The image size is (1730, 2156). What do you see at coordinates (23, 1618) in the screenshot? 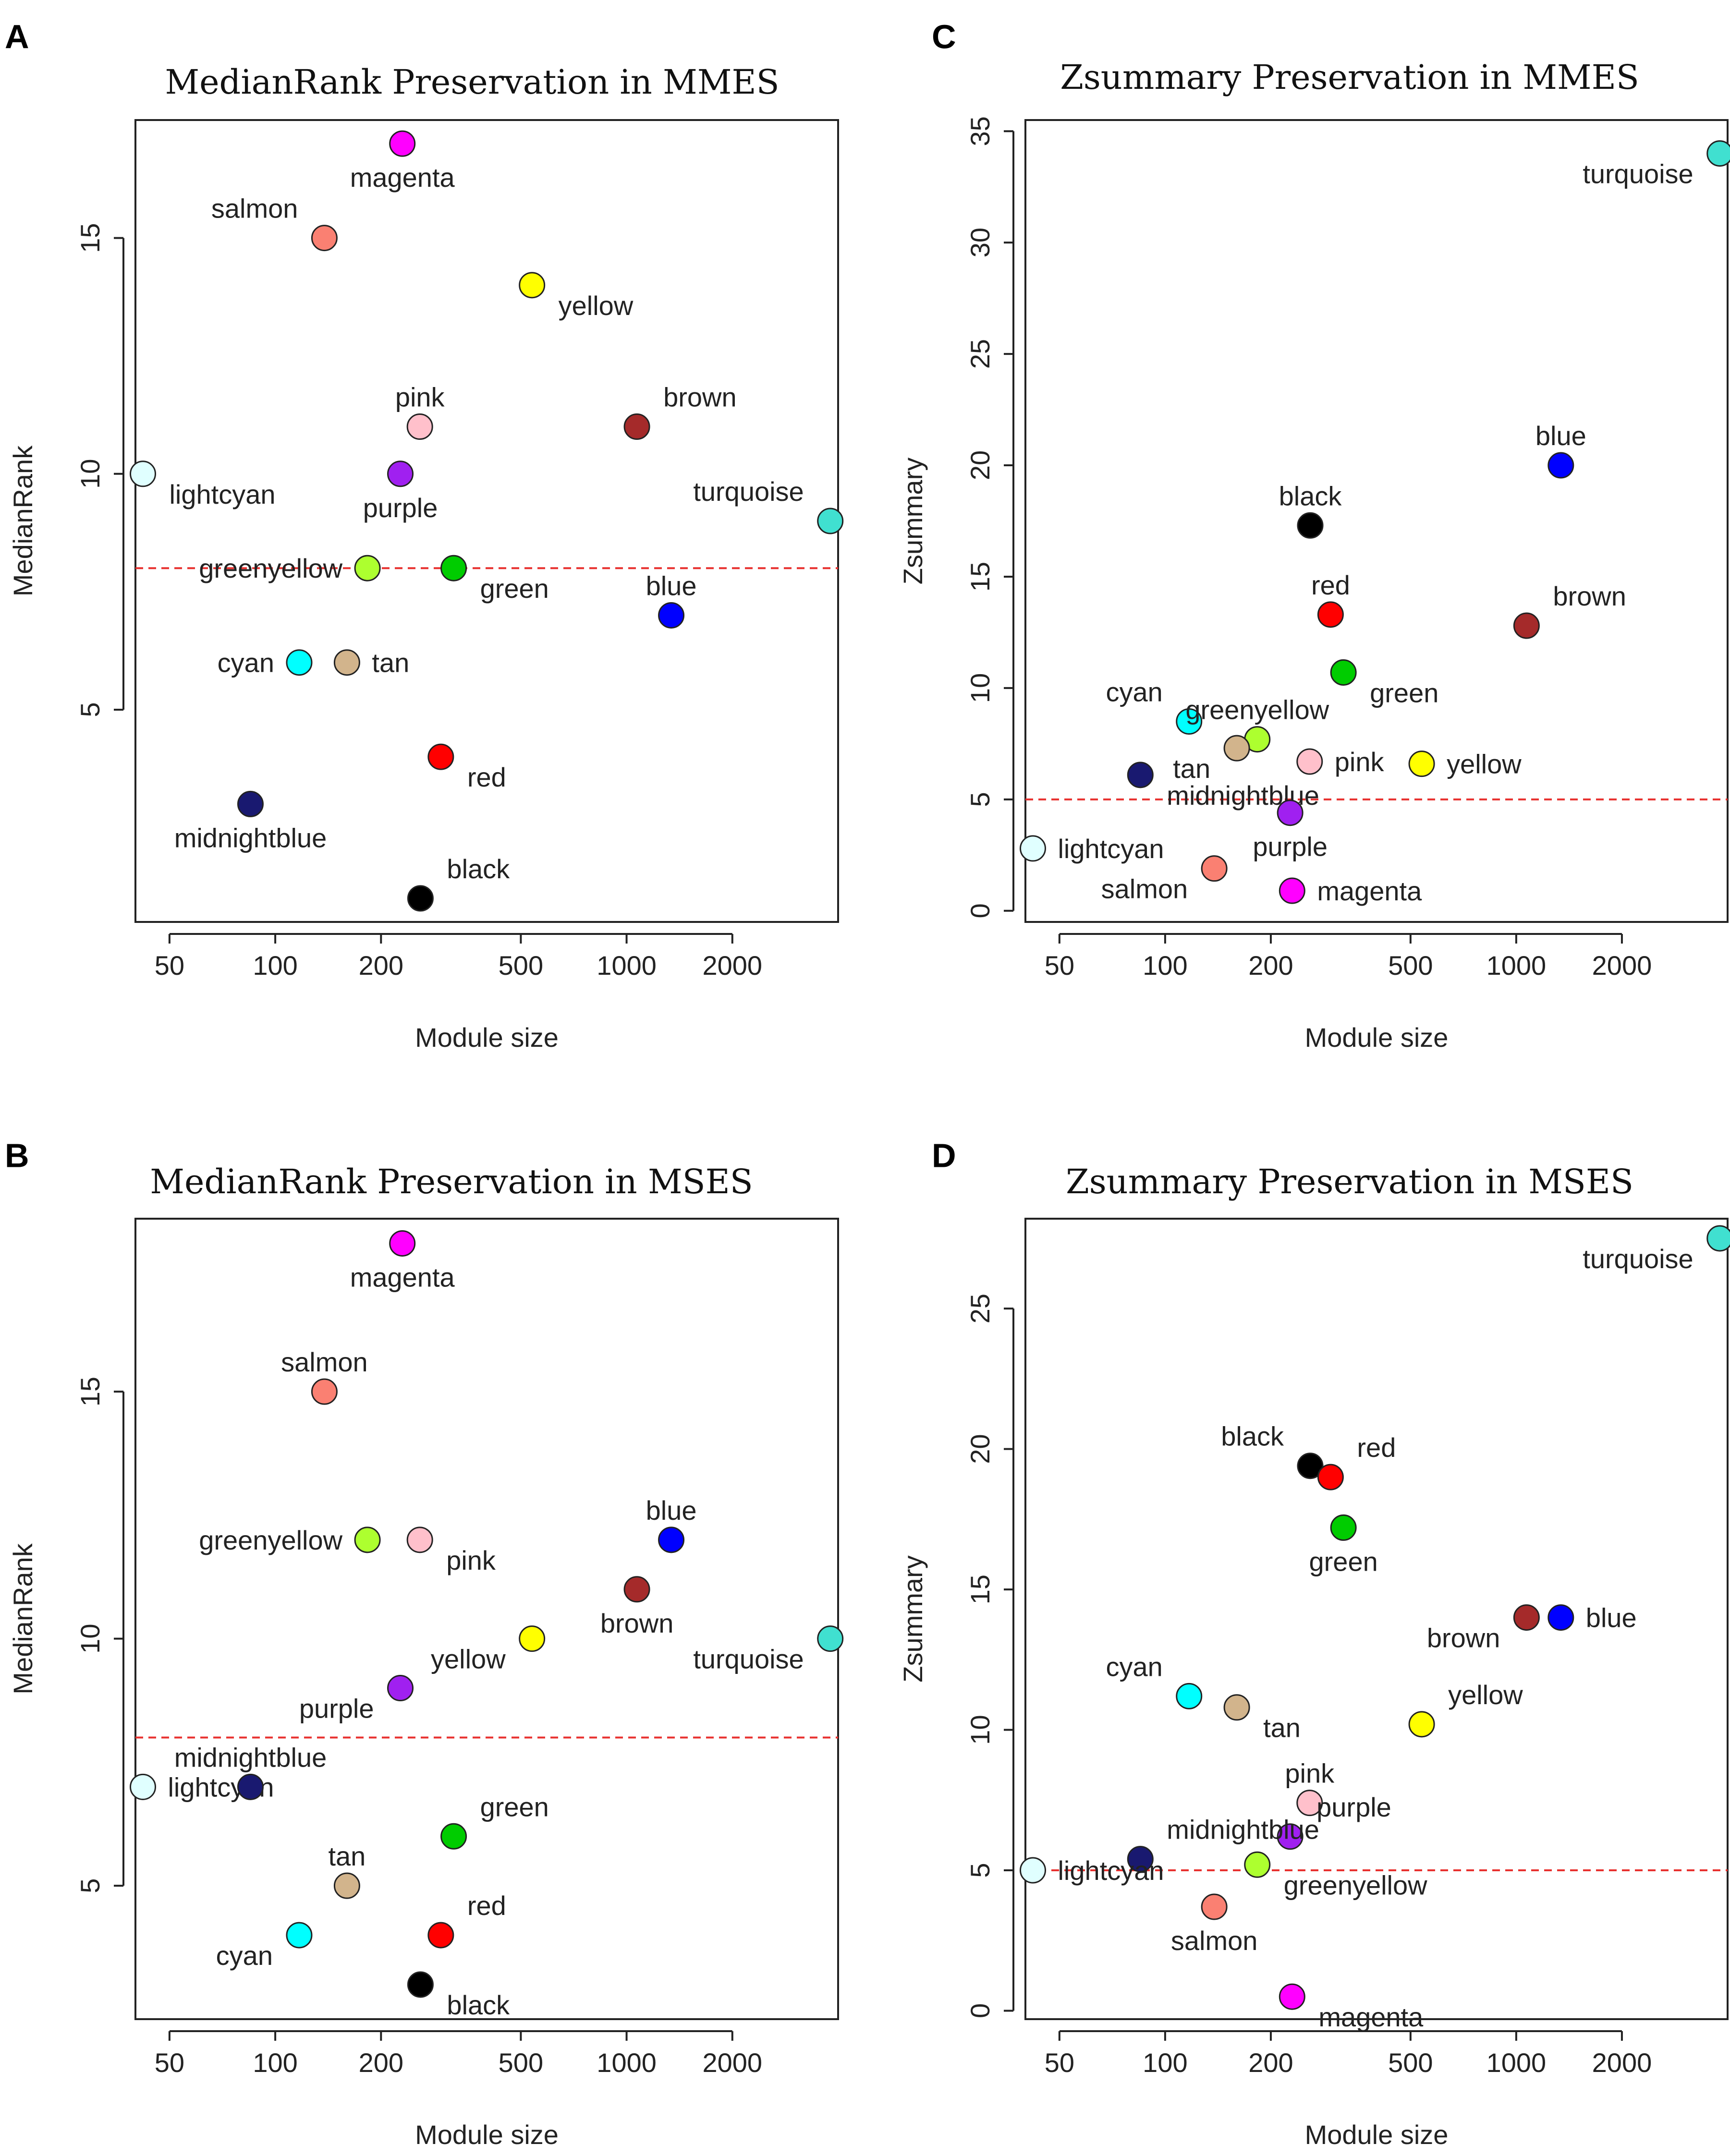
I see `y-axis-label: MedianRank` at bounding box center [23, 1618].